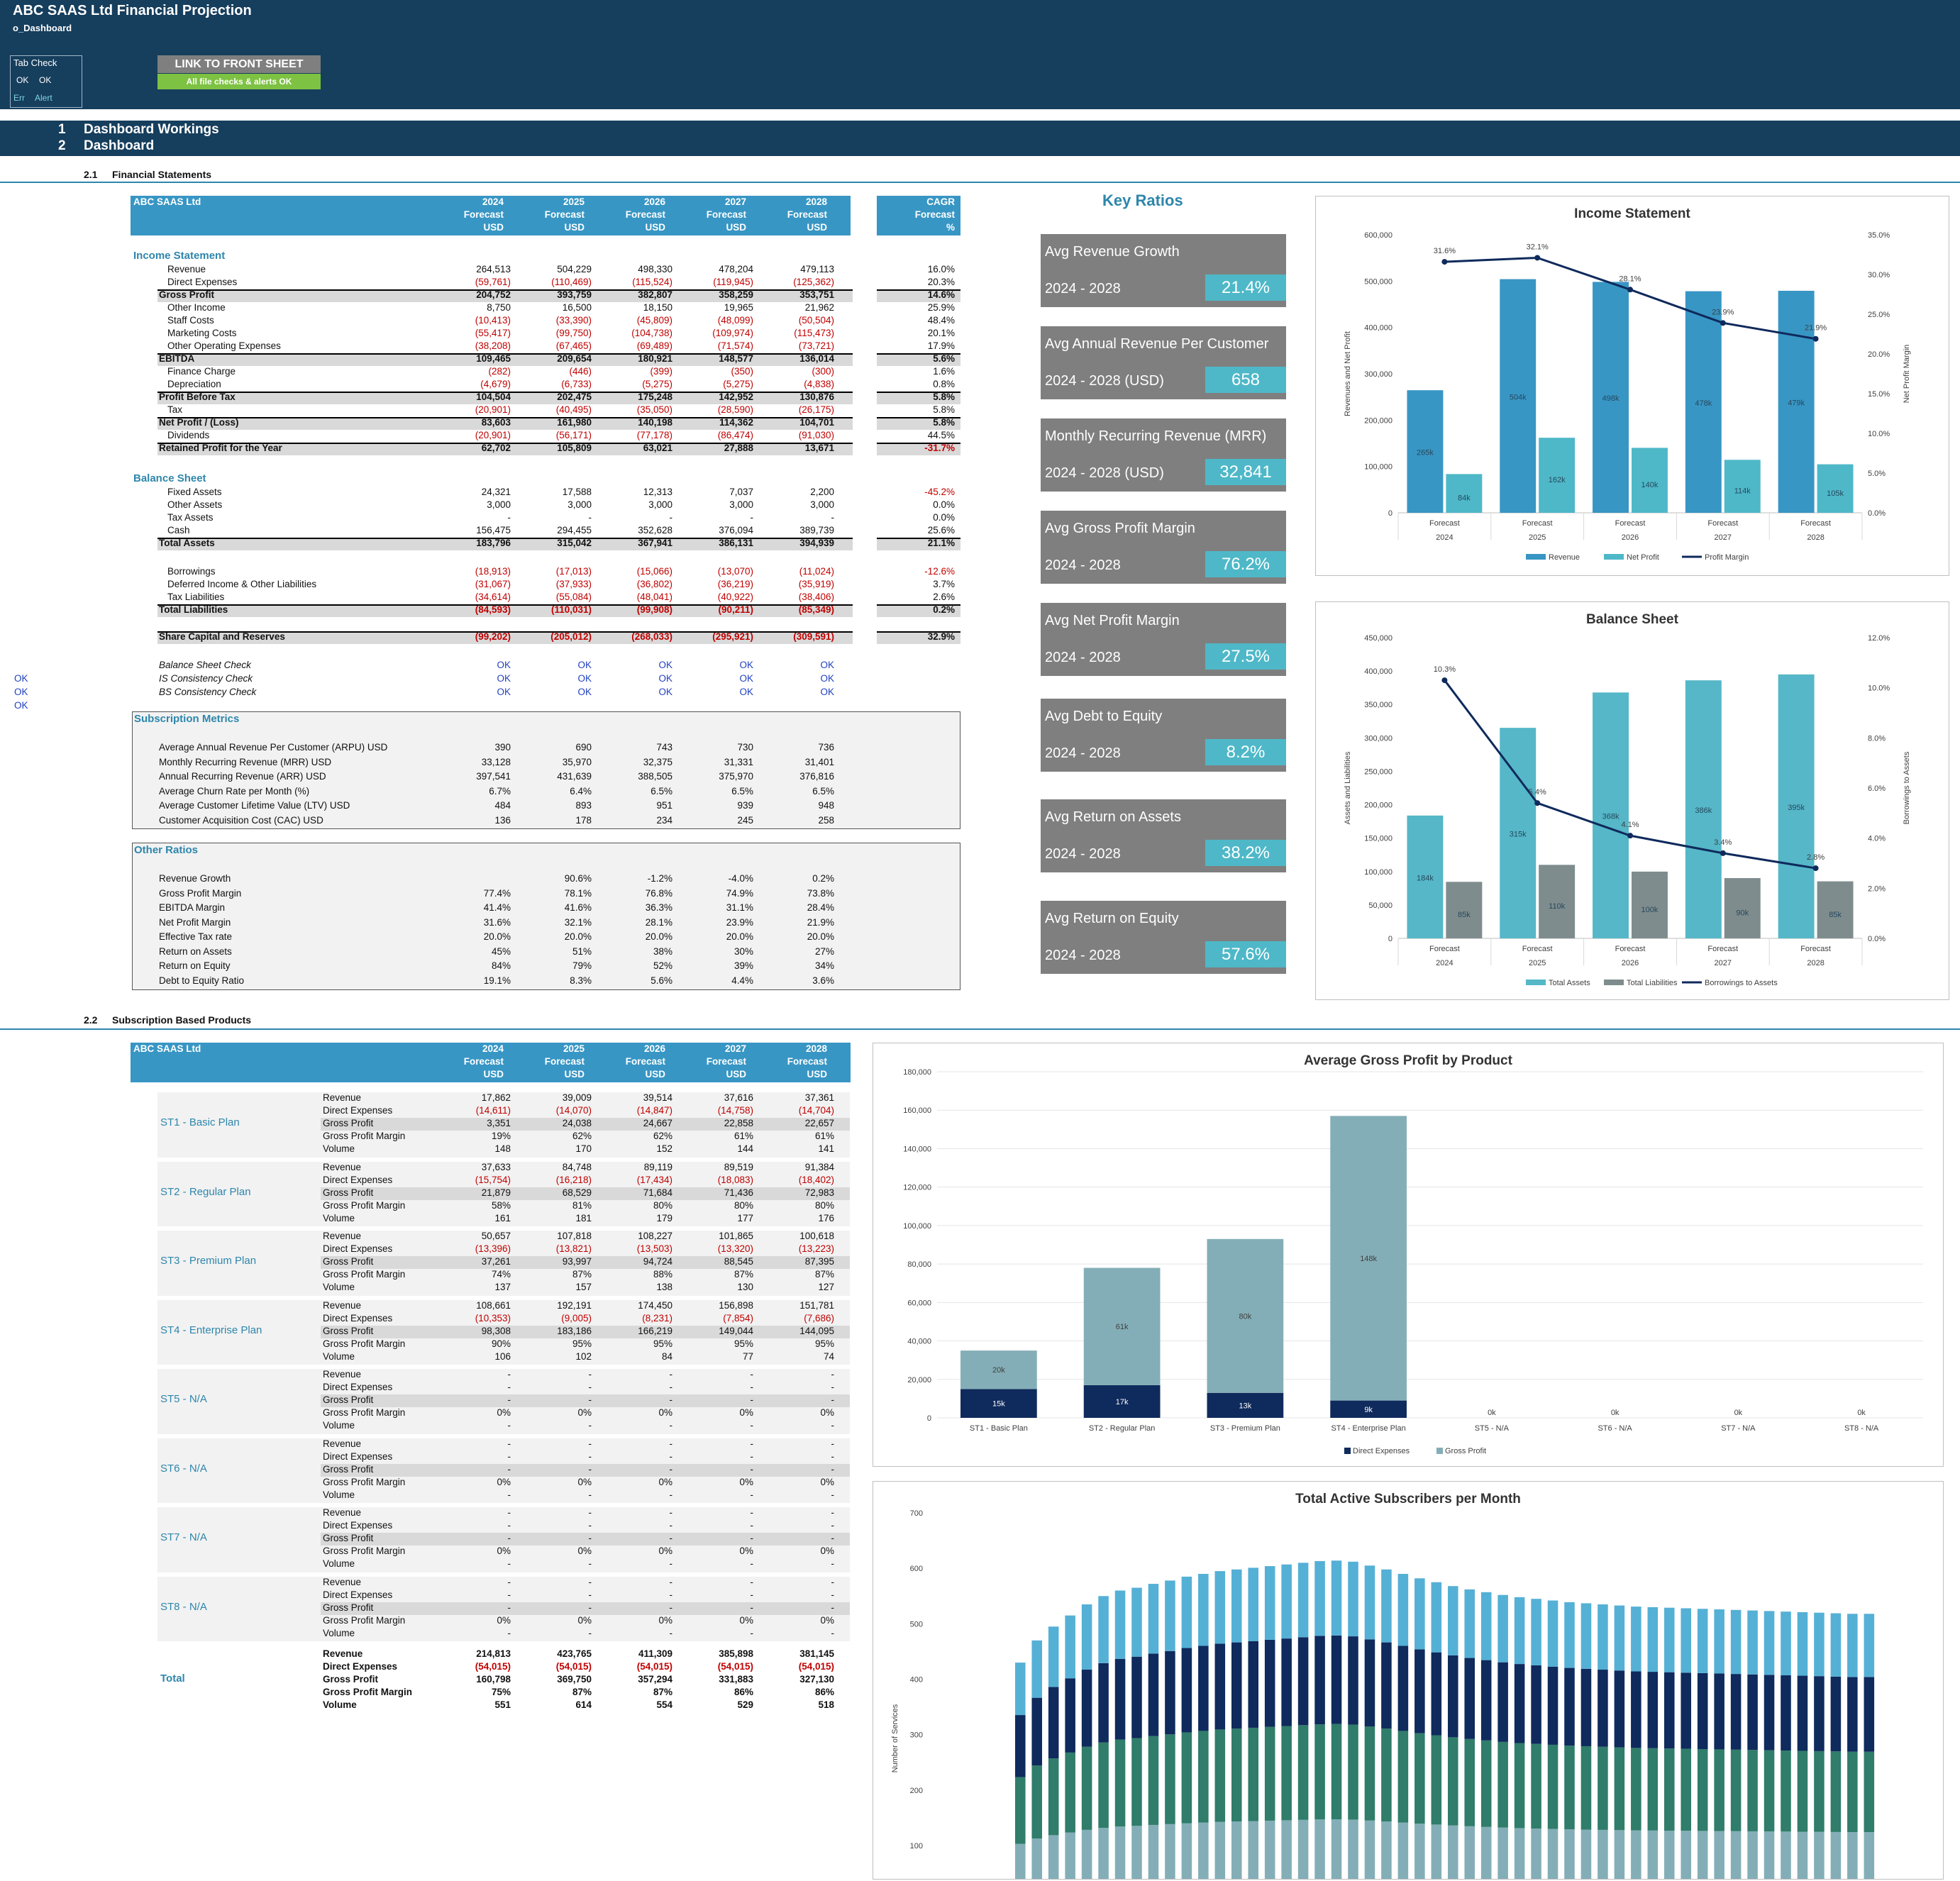 Image resolution: width=1960 pixels, height=1881 pixels. I want to click on product-value: 151,781, so click(816, 1305).